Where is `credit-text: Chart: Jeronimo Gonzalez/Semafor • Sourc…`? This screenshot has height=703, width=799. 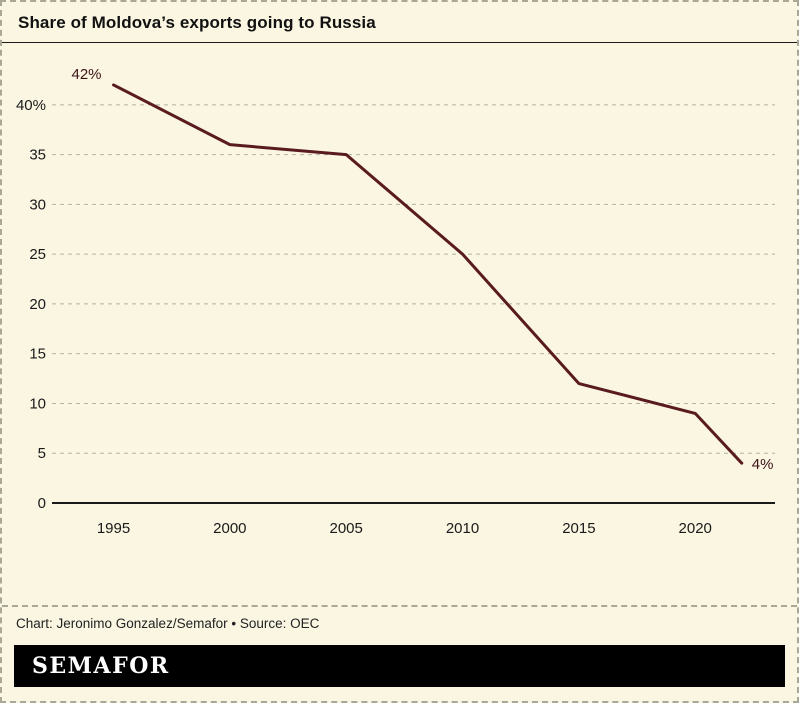
credit-text: Chart: Jeronimo Gonzalez/Semafor • Sourc… is located at coordinates (168, 623).